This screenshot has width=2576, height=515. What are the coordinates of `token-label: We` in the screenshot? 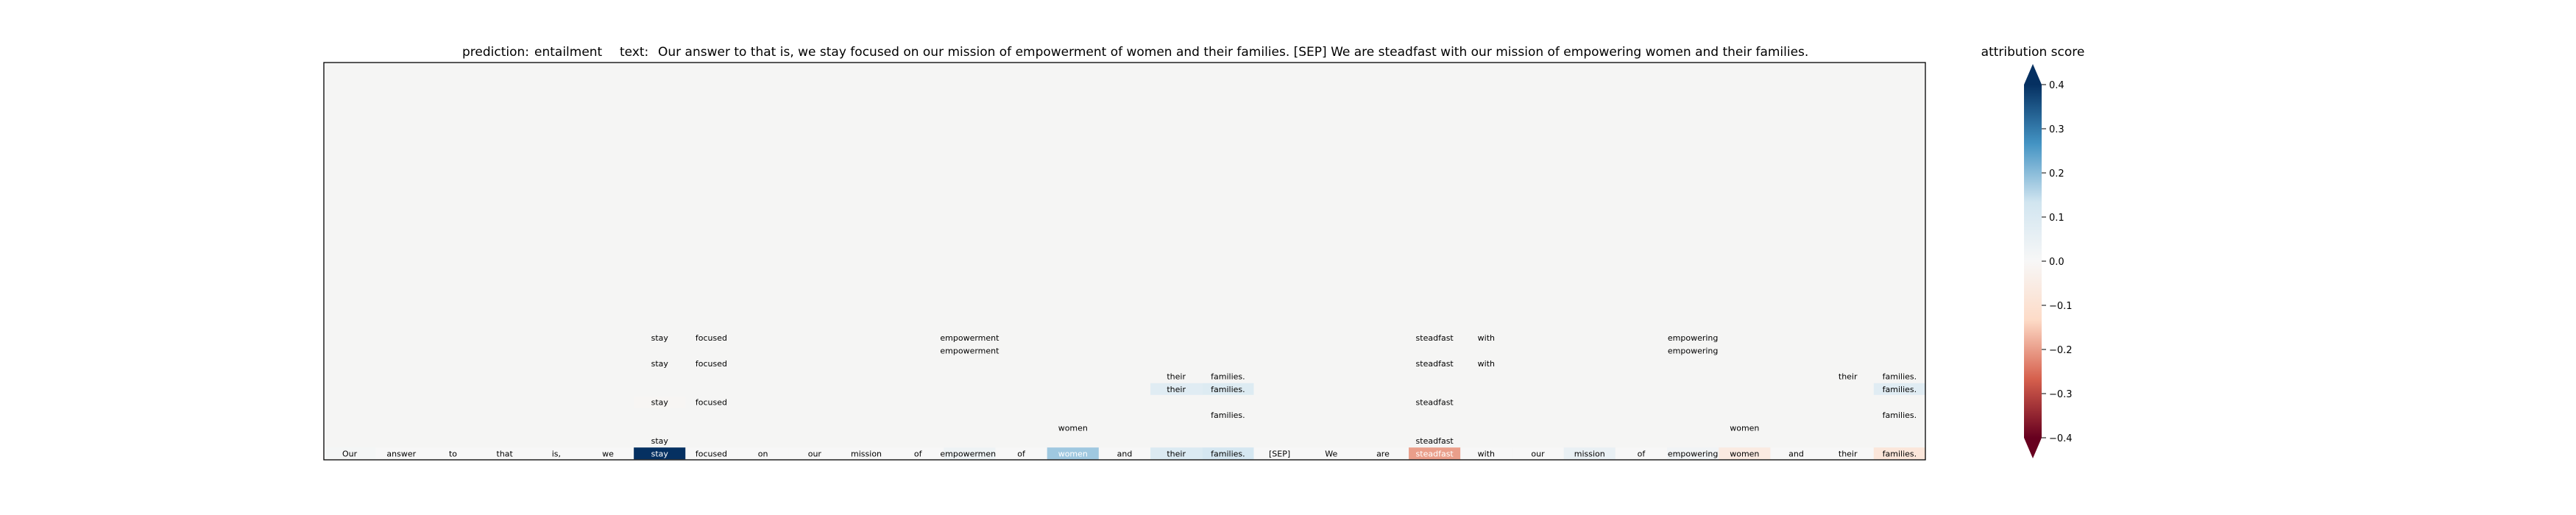 It's located at (1331, 454).